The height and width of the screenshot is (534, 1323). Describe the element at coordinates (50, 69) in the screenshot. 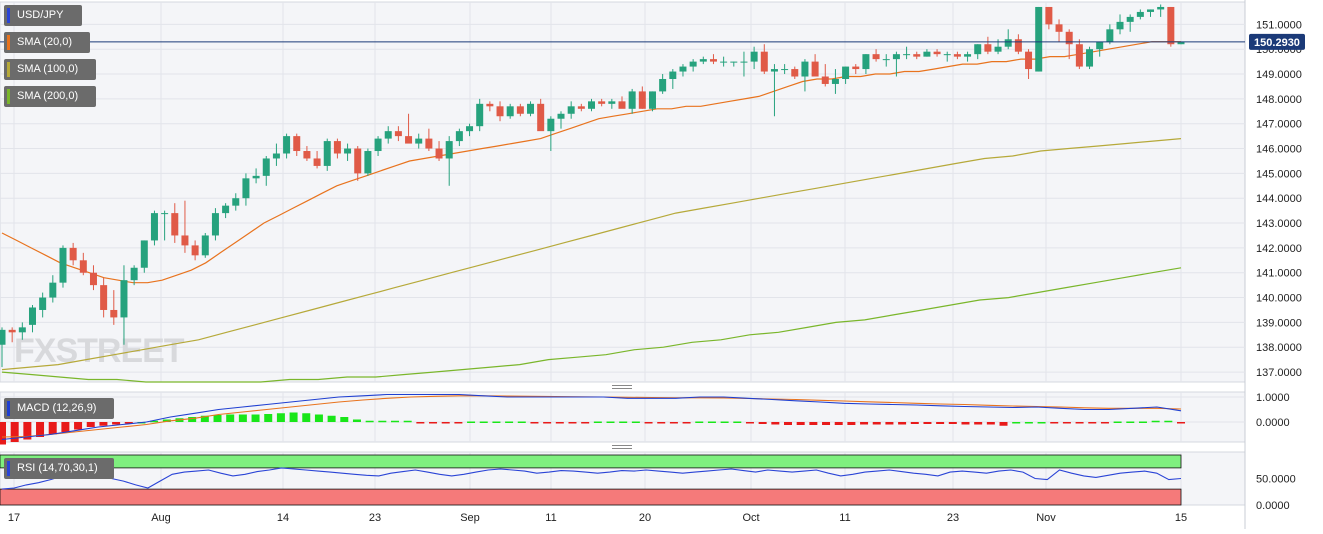

I see `legend-sma100: SMA (100,0)` at that location.